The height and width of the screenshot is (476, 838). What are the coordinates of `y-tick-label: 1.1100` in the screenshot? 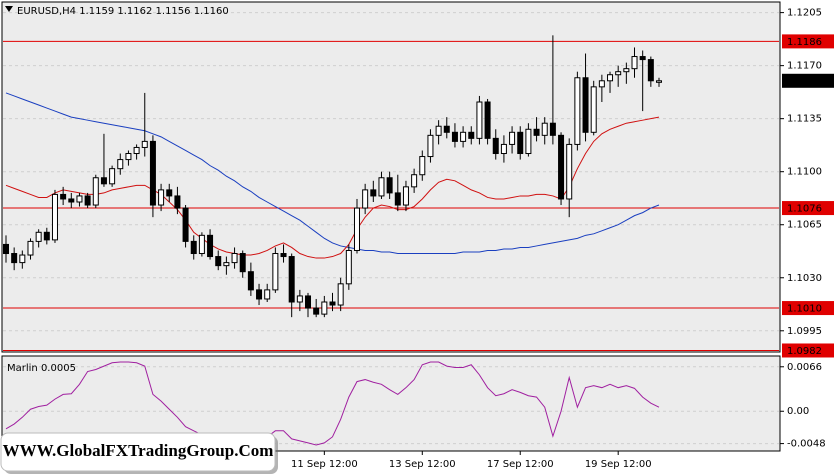 It's located at (804, 172).